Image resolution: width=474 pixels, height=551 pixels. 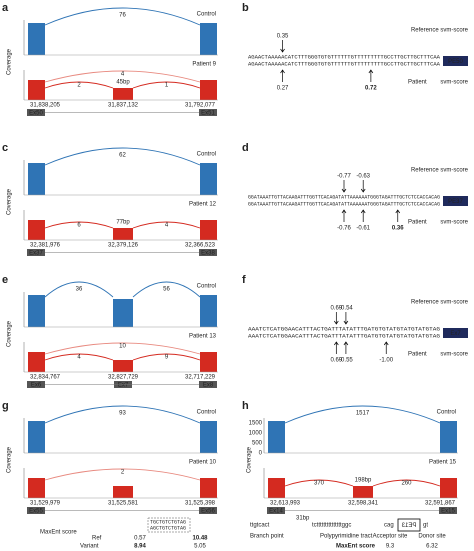 I want to click on panel-letter: g, so click(x=5, y=406).